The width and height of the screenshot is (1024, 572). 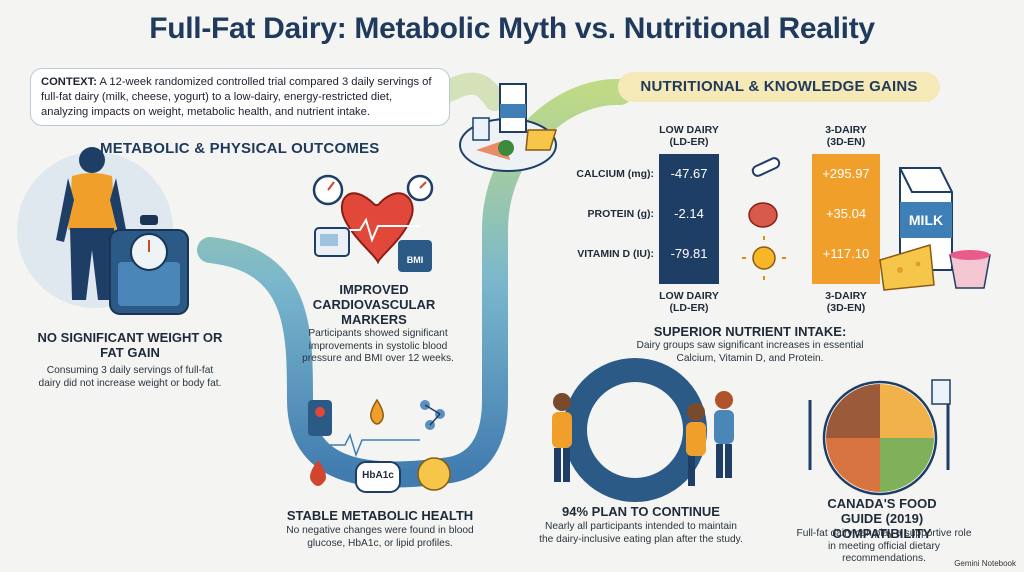 I want to click on three-dairy-bar, so click(x=846, y=219).